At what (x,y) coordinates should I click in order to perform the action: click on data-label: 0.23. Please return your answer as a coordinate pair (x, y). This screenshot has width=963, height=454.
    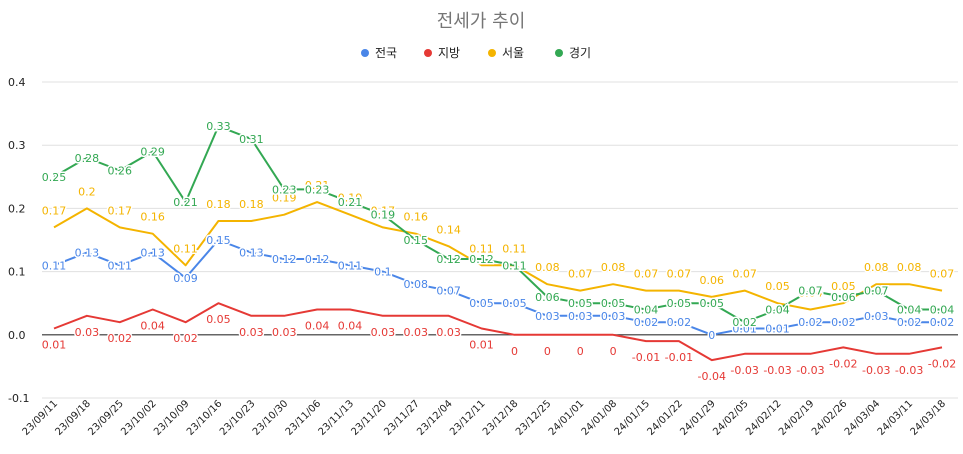
    Looking at the image, I should click on (284, 189).